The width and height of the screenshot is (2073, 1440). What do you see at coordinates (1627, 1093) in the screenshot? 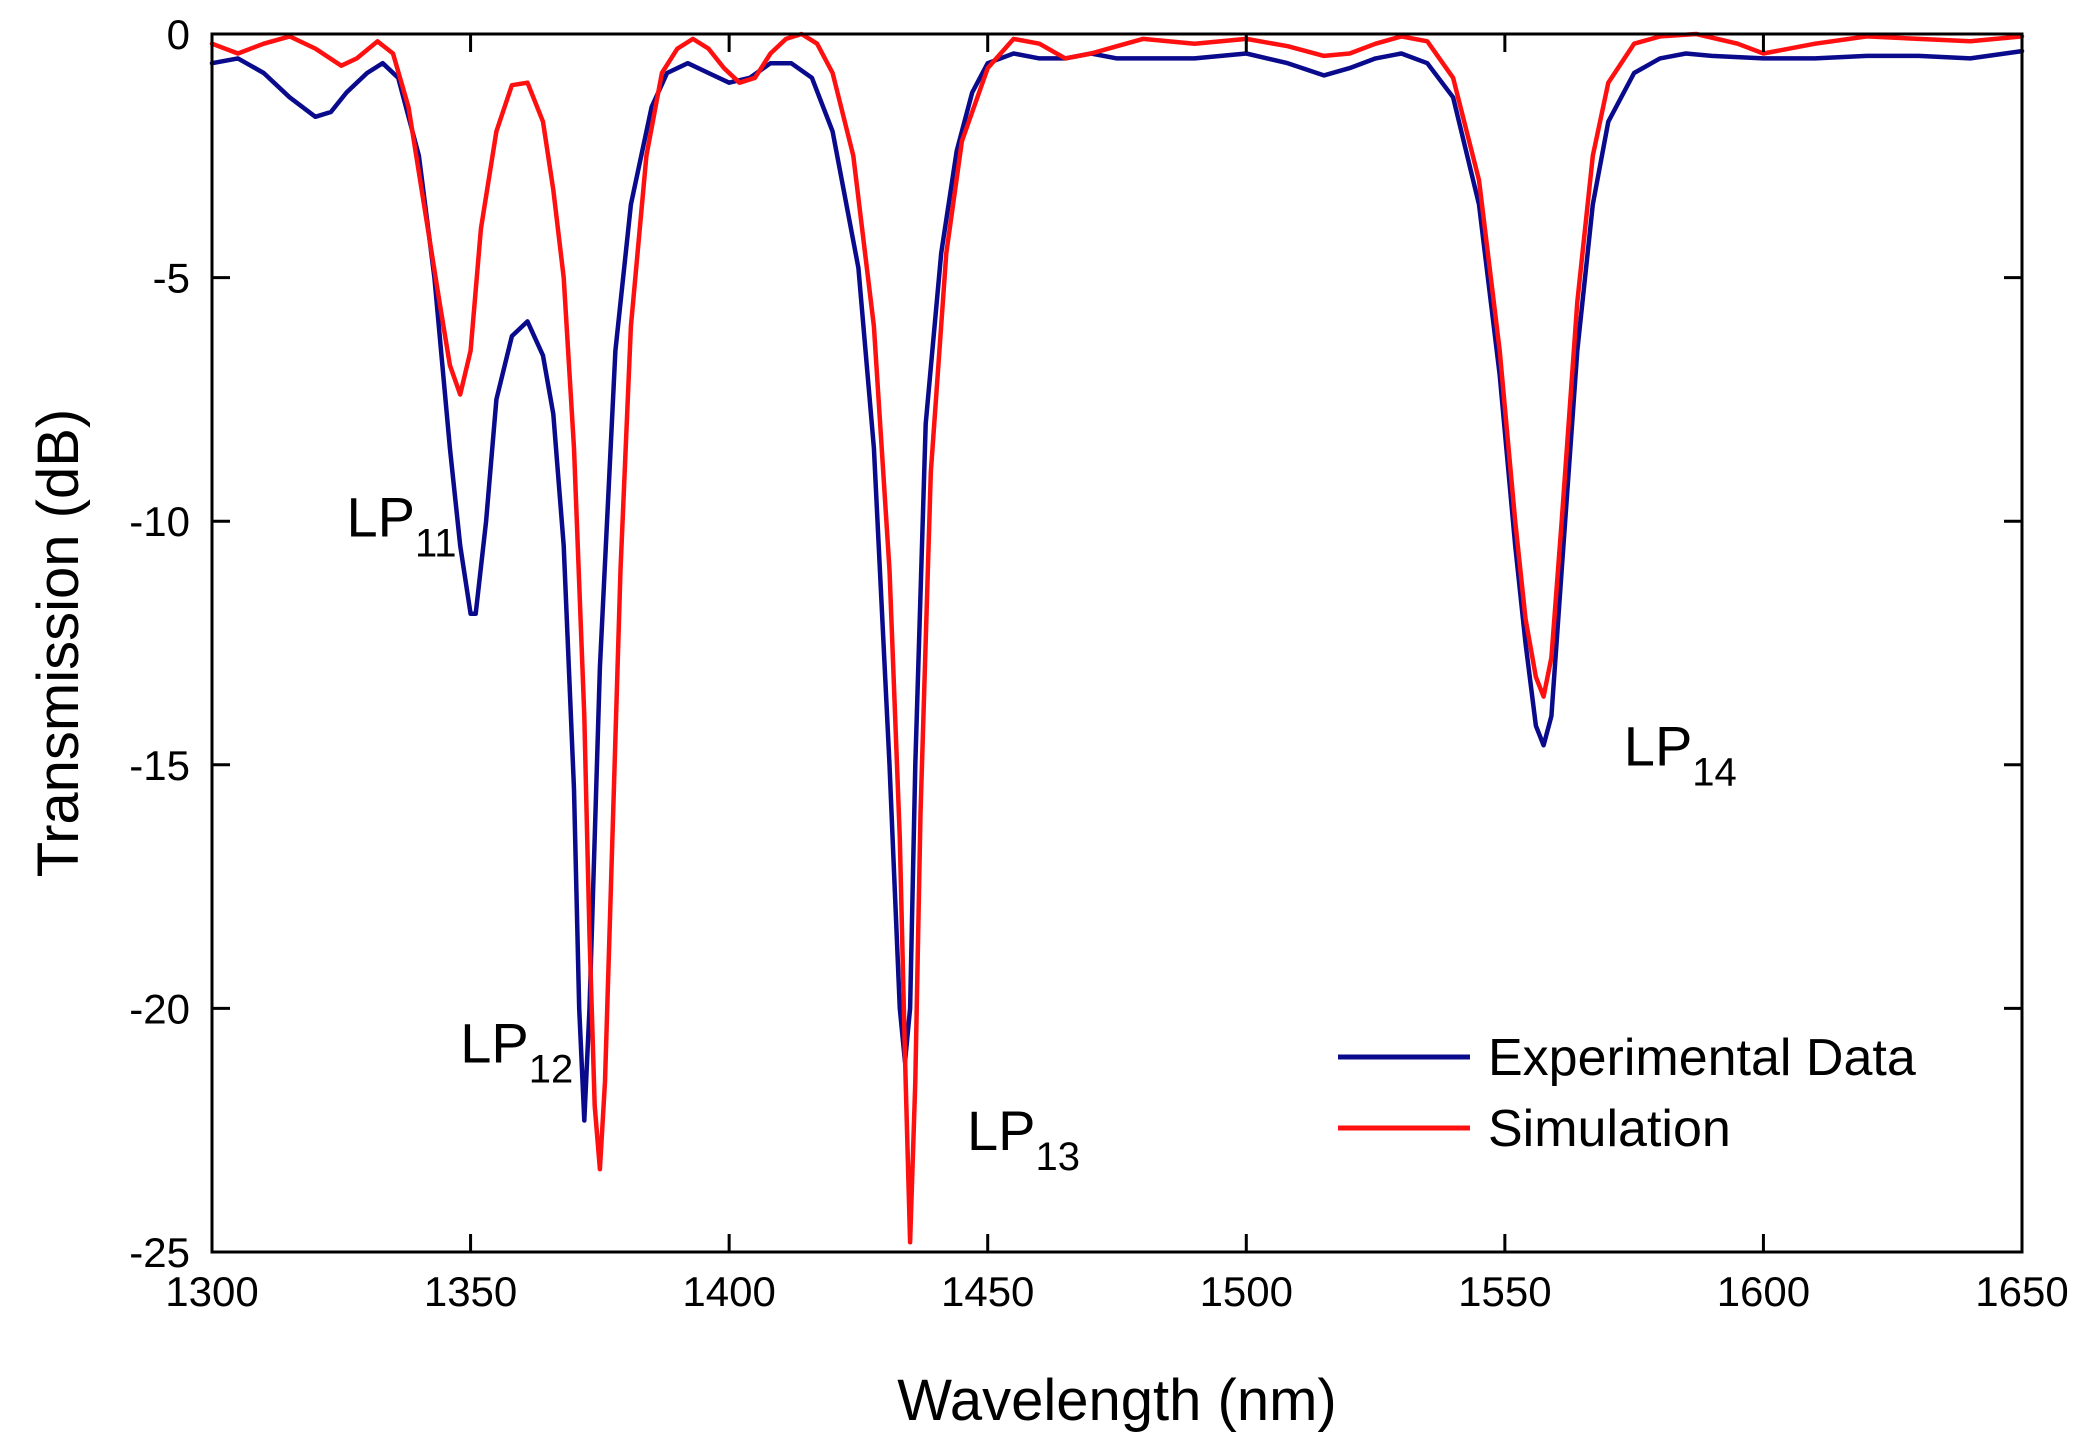
I see `legend: Experimental Data Simulation` at bounding box center [1627, 1093].